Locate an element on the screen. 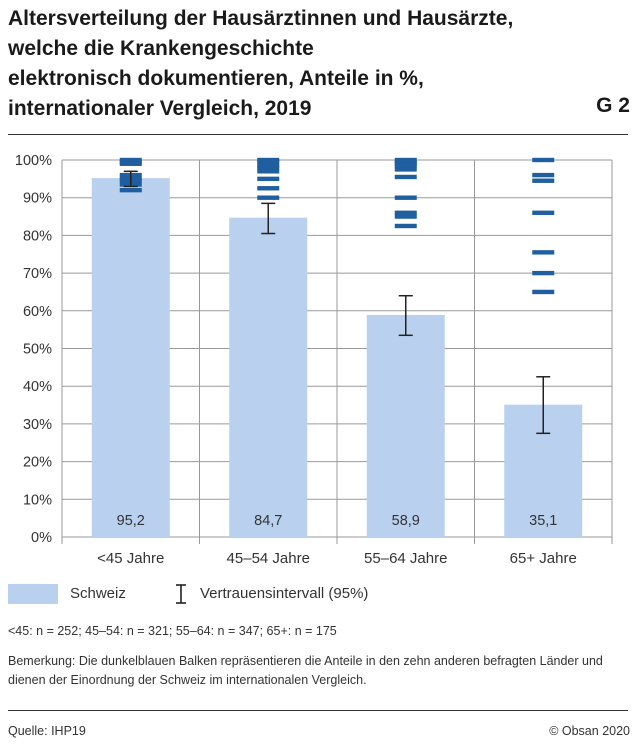  value-label: 35,1 is located at coordinates (543, 521).